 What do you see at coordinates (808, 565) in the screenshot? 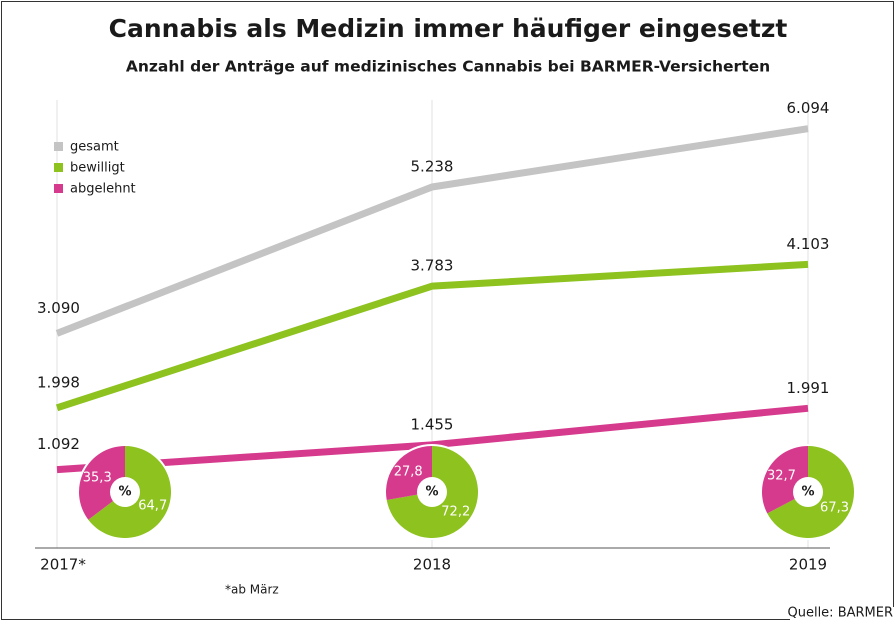
I see `x-tick-label: 2019` at bounding box center [808, 565].